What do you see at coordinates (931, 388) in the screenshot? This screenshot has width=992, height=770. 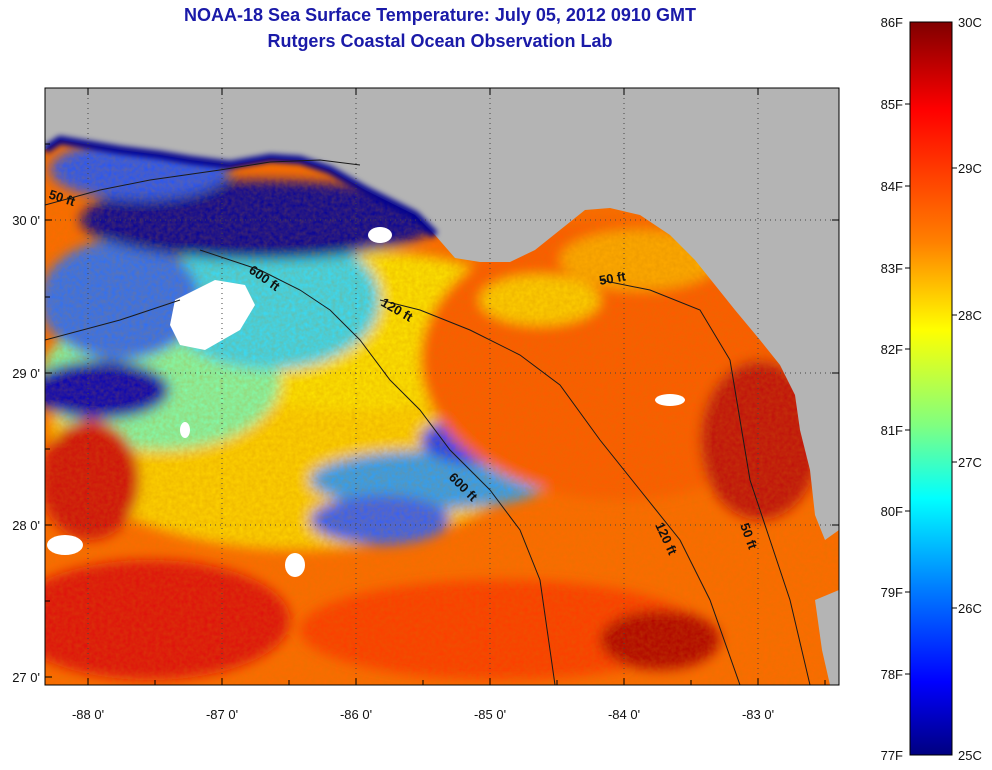 I see `colorbar` at bounding box center [931, 388].